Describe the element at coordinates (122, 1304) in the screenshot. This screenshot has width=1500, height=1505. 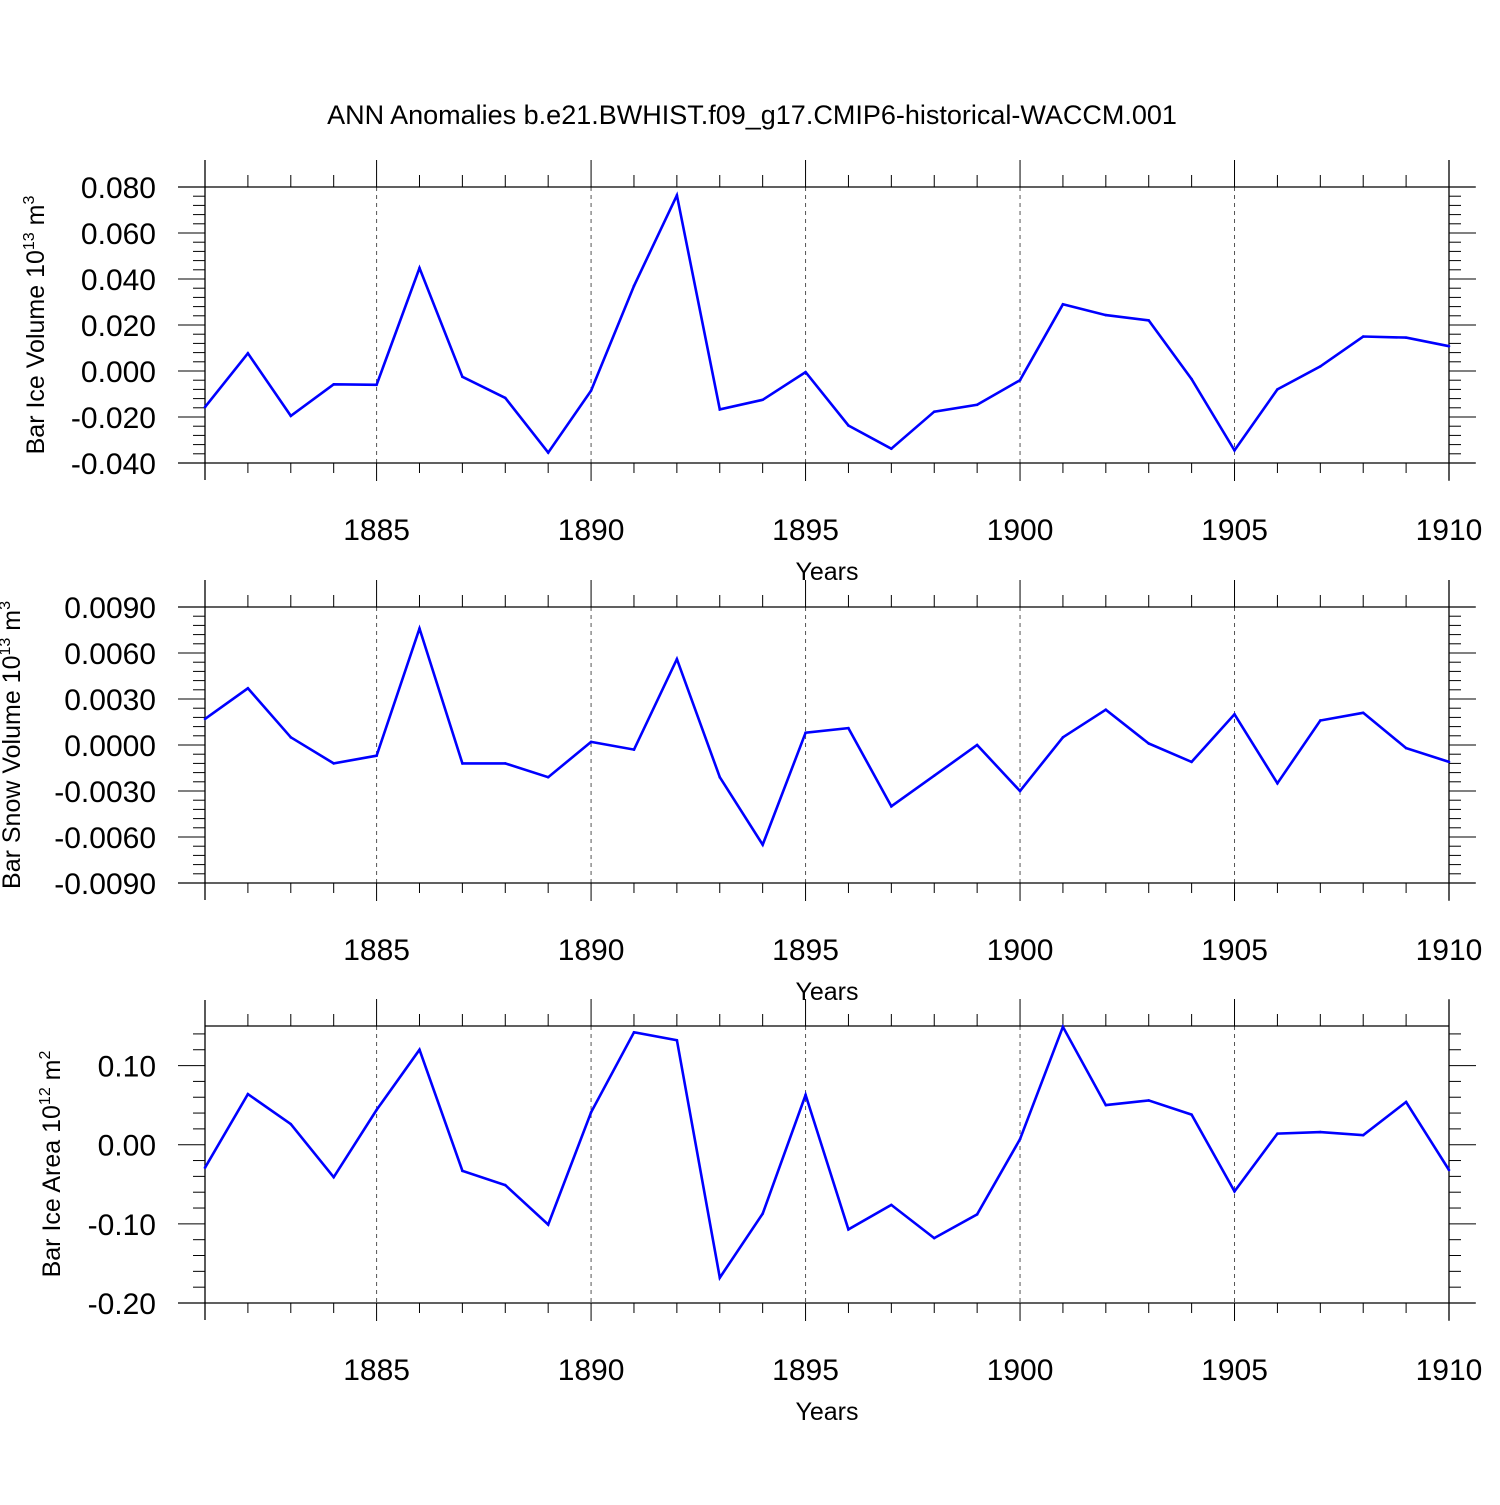
I see `y-tick-label: -0.20` at that location.